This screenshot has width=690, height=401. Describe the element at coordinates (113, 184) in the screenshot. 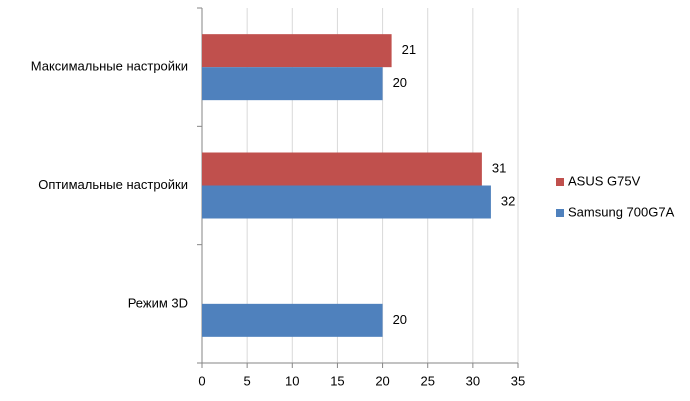

I see `y-tick-label: Оптимальные настройки` at that location.